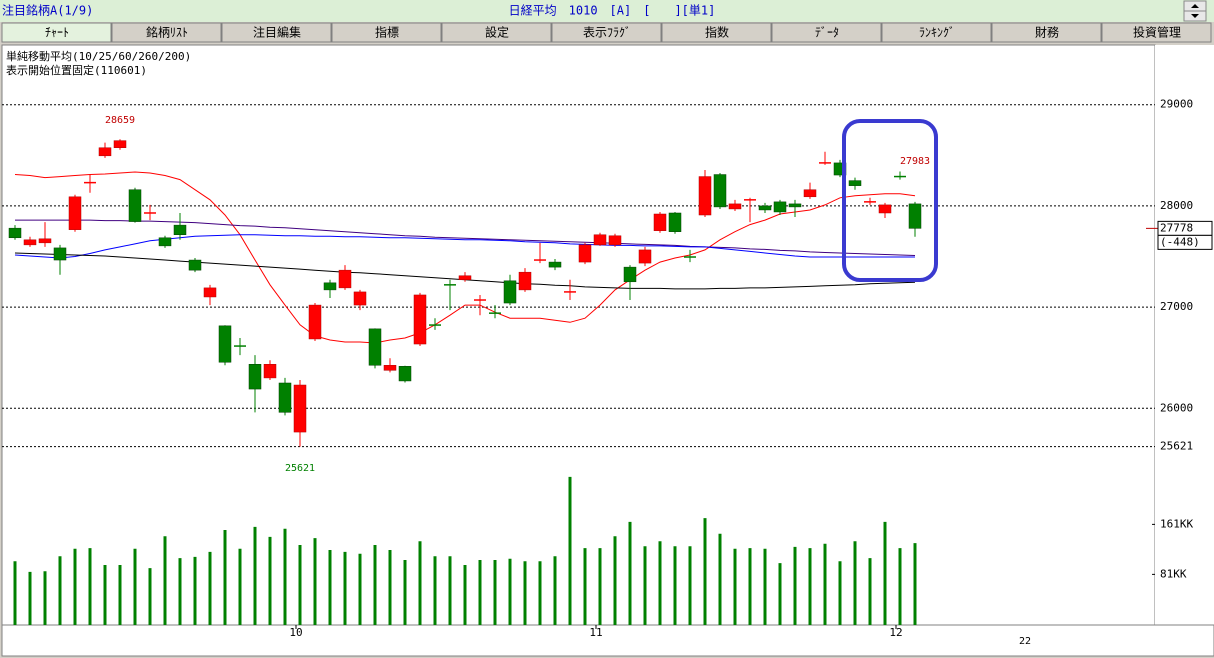  I want to click on price-change: (-448), so click(1180, 241).